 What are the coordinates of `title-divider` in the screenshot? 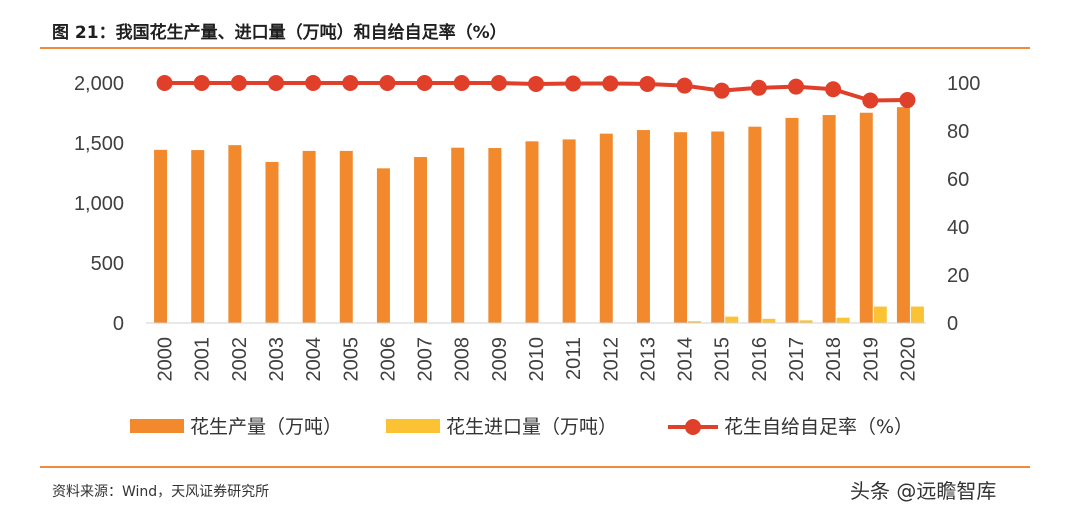 It's located at (535, 48).